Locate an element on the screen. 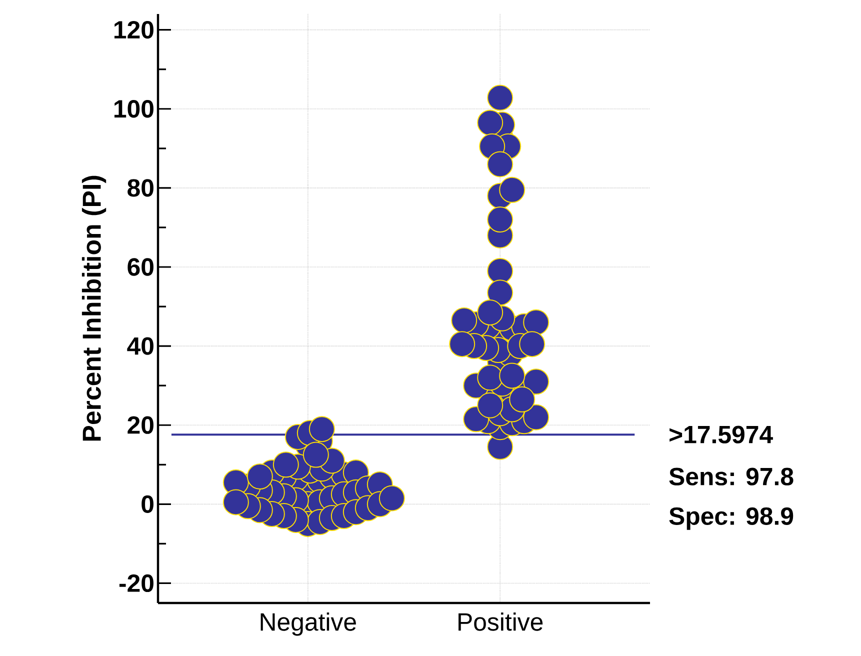  x-tick-label: Positive is located at coordinates (500, 621).